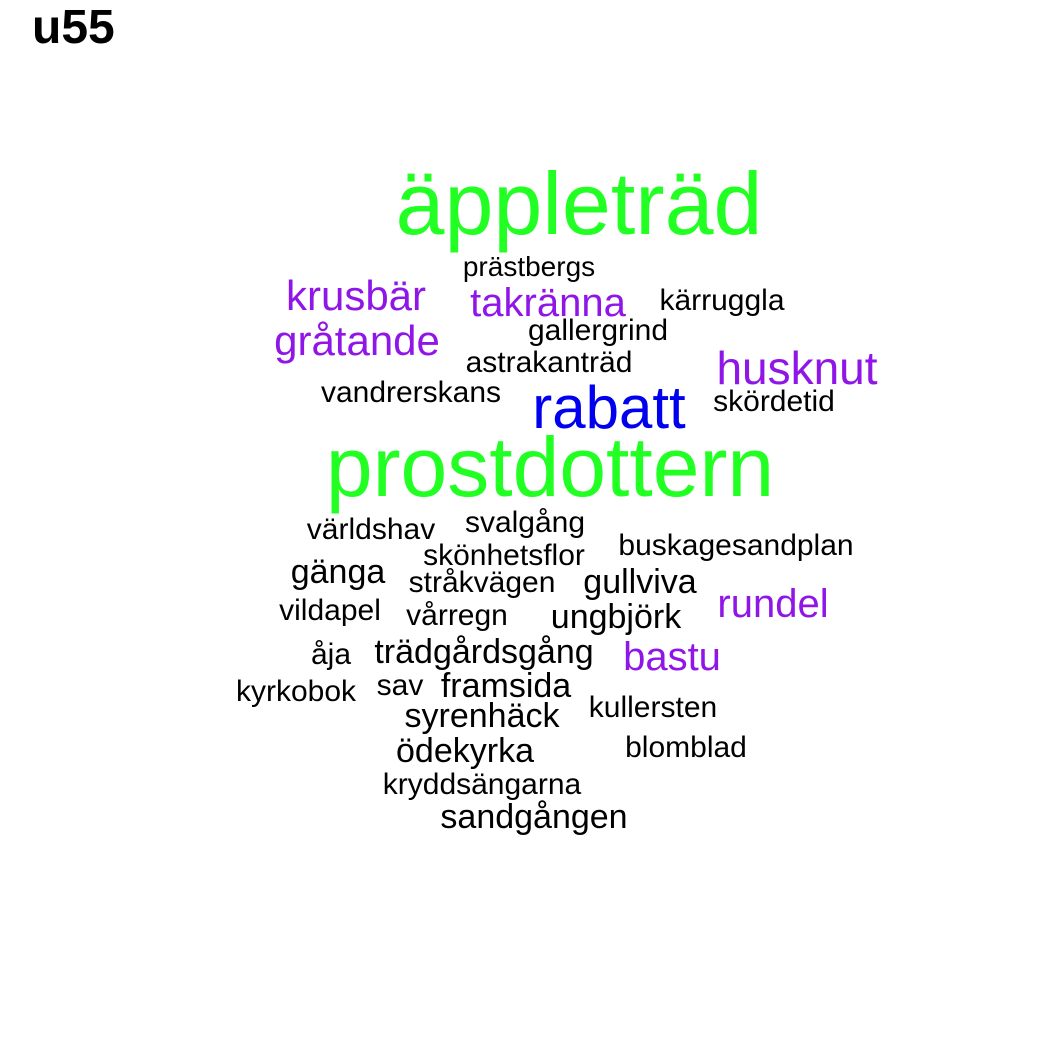 Image resolution: width=1050 pixels, height=1050 pixels. Describe the element at coordinates (529, 266) in the screenshot. I see `word-cloud-word: prästbergs` at that location.